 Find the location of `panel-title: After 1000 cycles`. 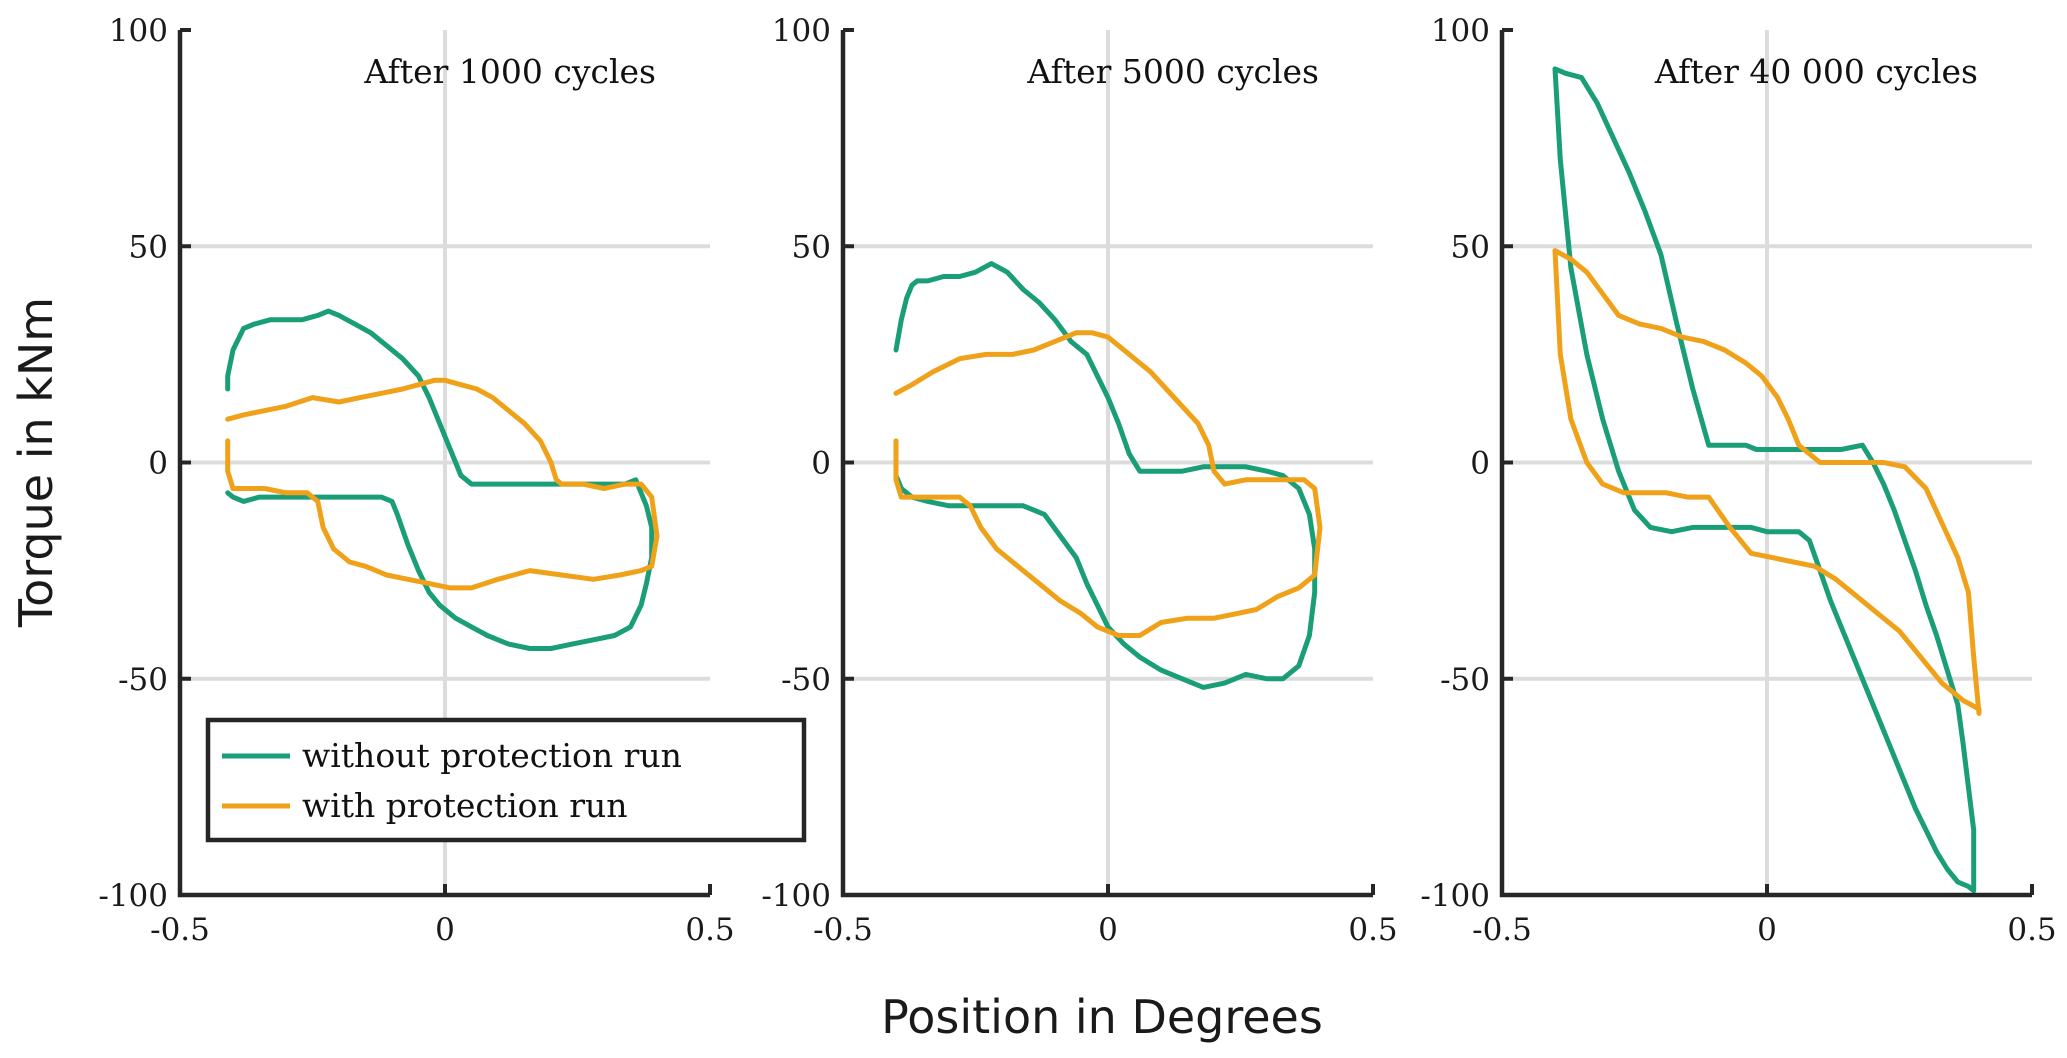

panel-title: After 1000 cycles is located at coordinates (509, 71).